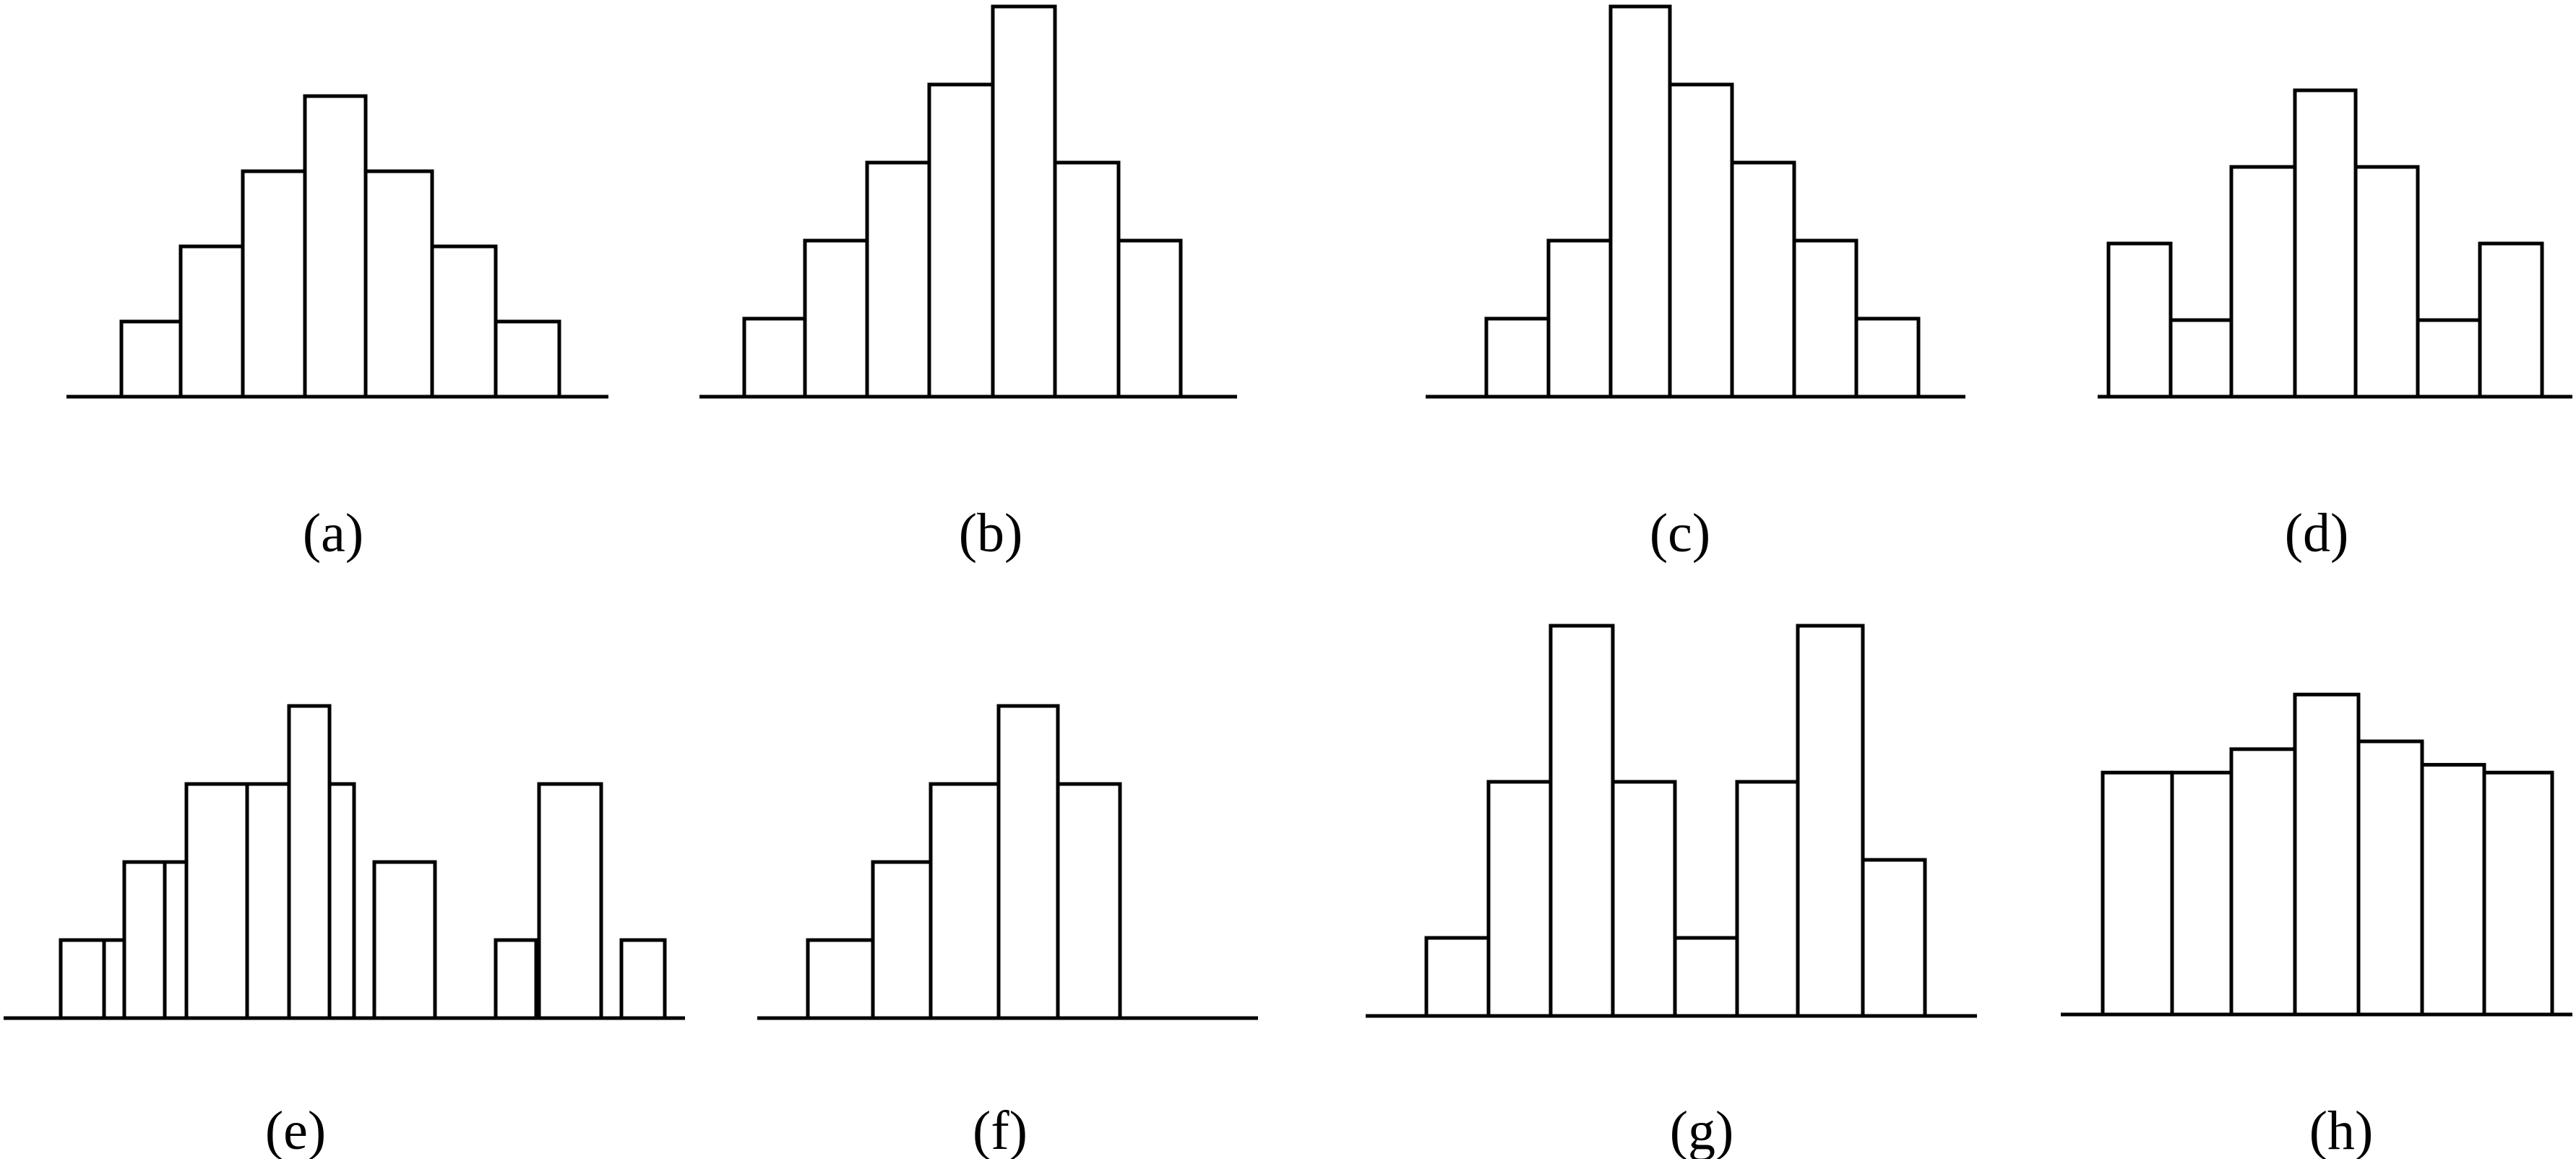  I want to click on histogram-panel-f: (f), so click(1007, 931).